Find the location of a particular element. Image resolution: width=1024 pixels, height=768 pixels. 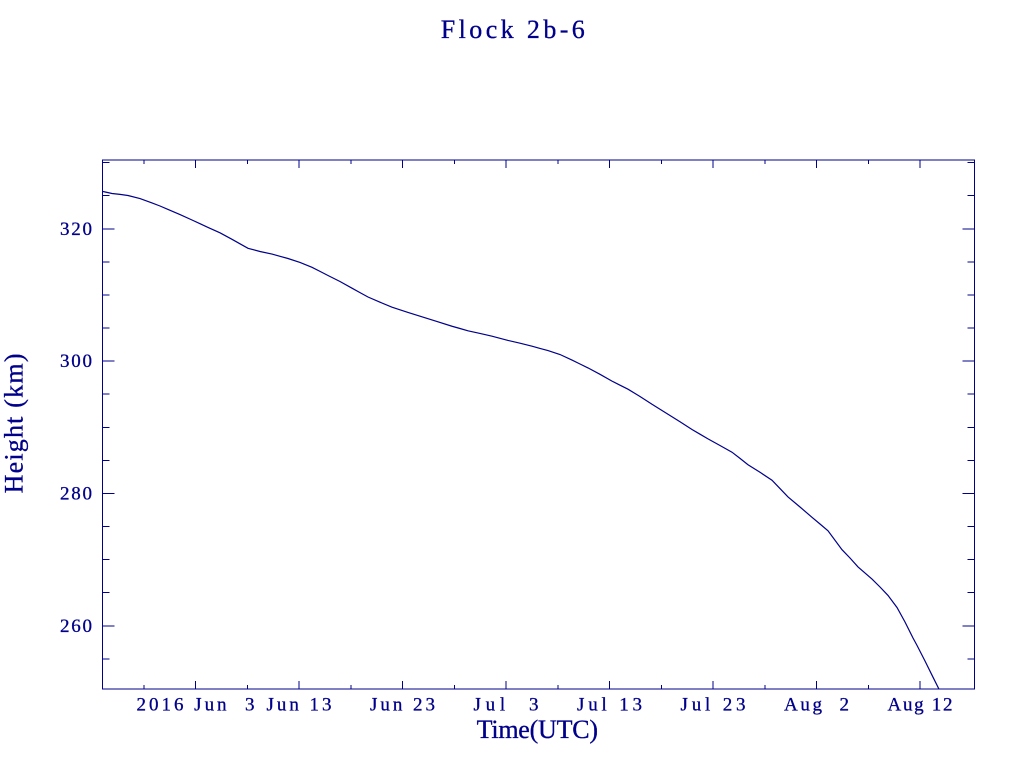

svg-text: 280 is located at coordinates (76, 494).